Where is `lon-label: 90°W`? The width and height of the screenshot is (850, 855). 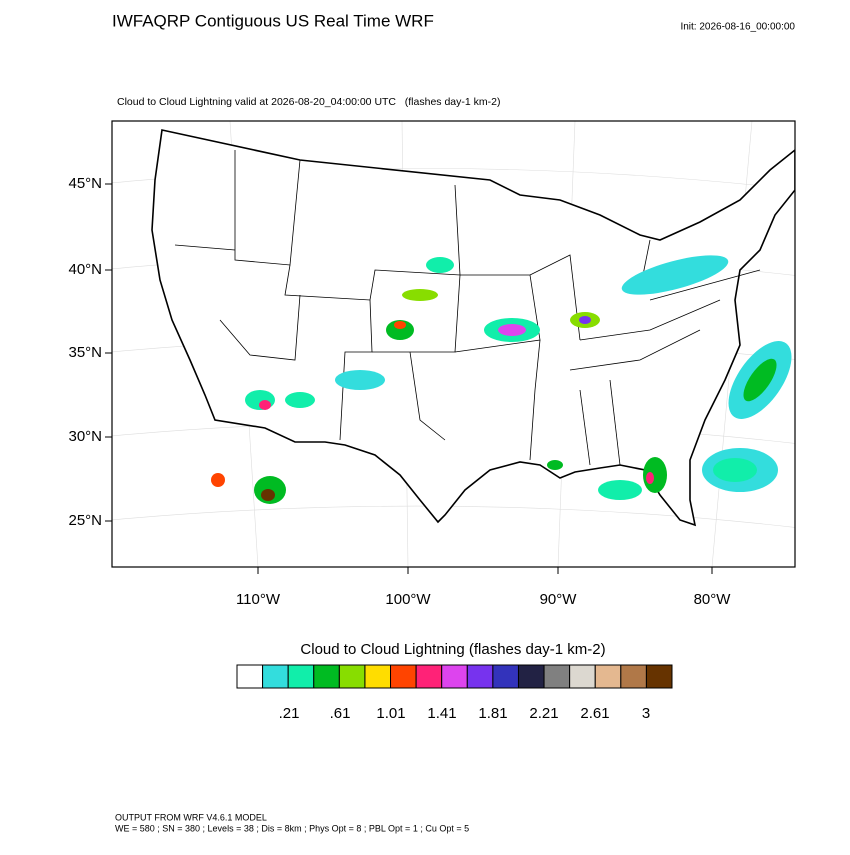
lon-label: 90°W is located at coordinates (559, 599).